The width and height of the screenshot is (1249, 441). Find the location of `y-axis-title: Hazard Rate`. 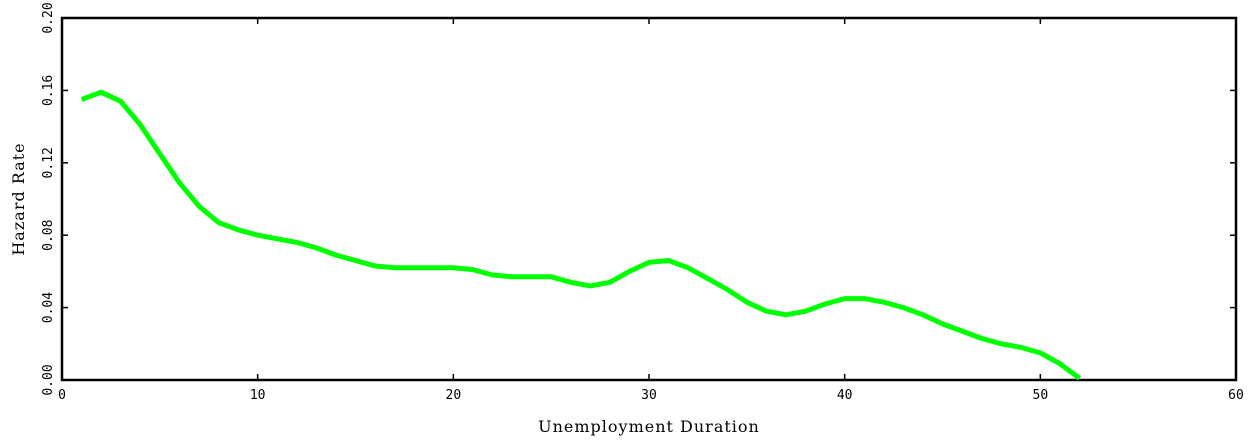

y-axis-title: Hazard Rate is located at coordinates (18, 198).